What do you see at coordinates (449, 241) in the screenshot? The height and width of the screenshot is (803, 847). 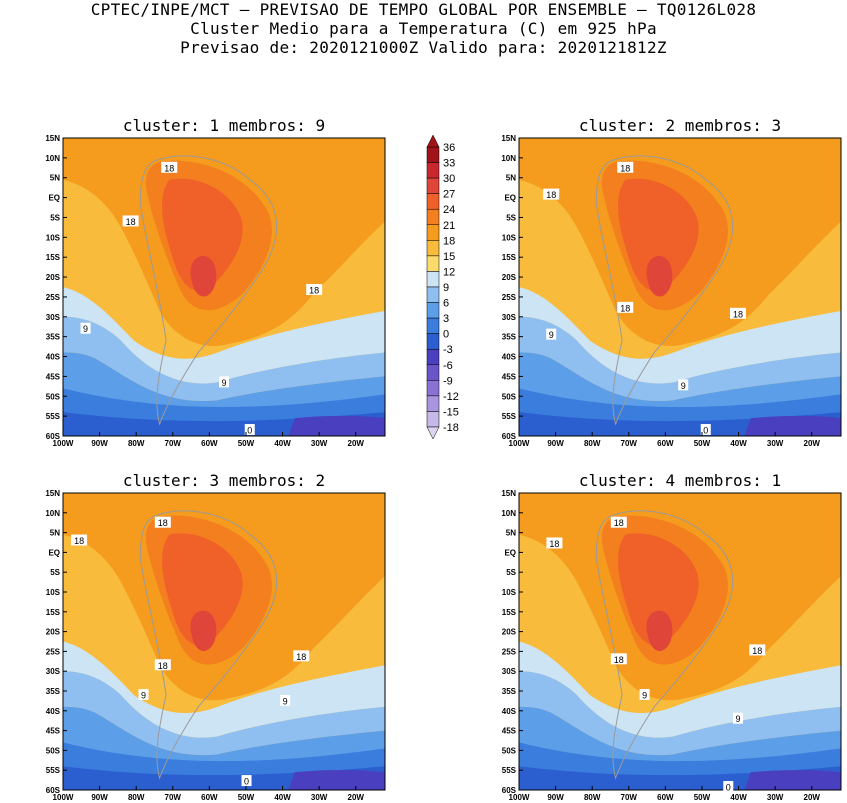 I see `colorbar-label: 18` at bounding box center [449, 241].